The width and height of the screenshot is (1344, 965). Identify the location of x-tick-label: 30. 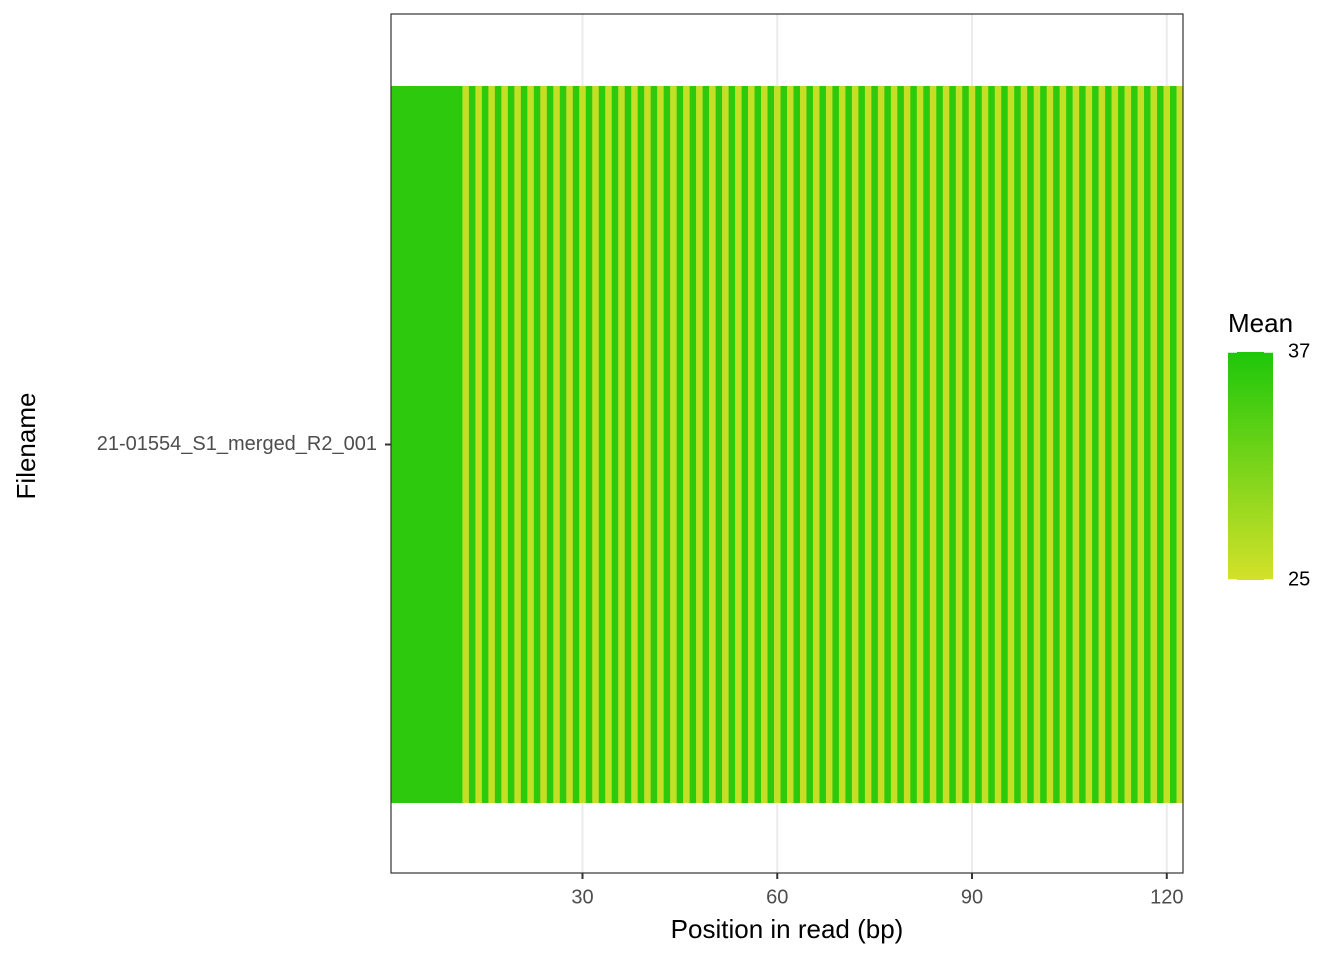
(582, 897).